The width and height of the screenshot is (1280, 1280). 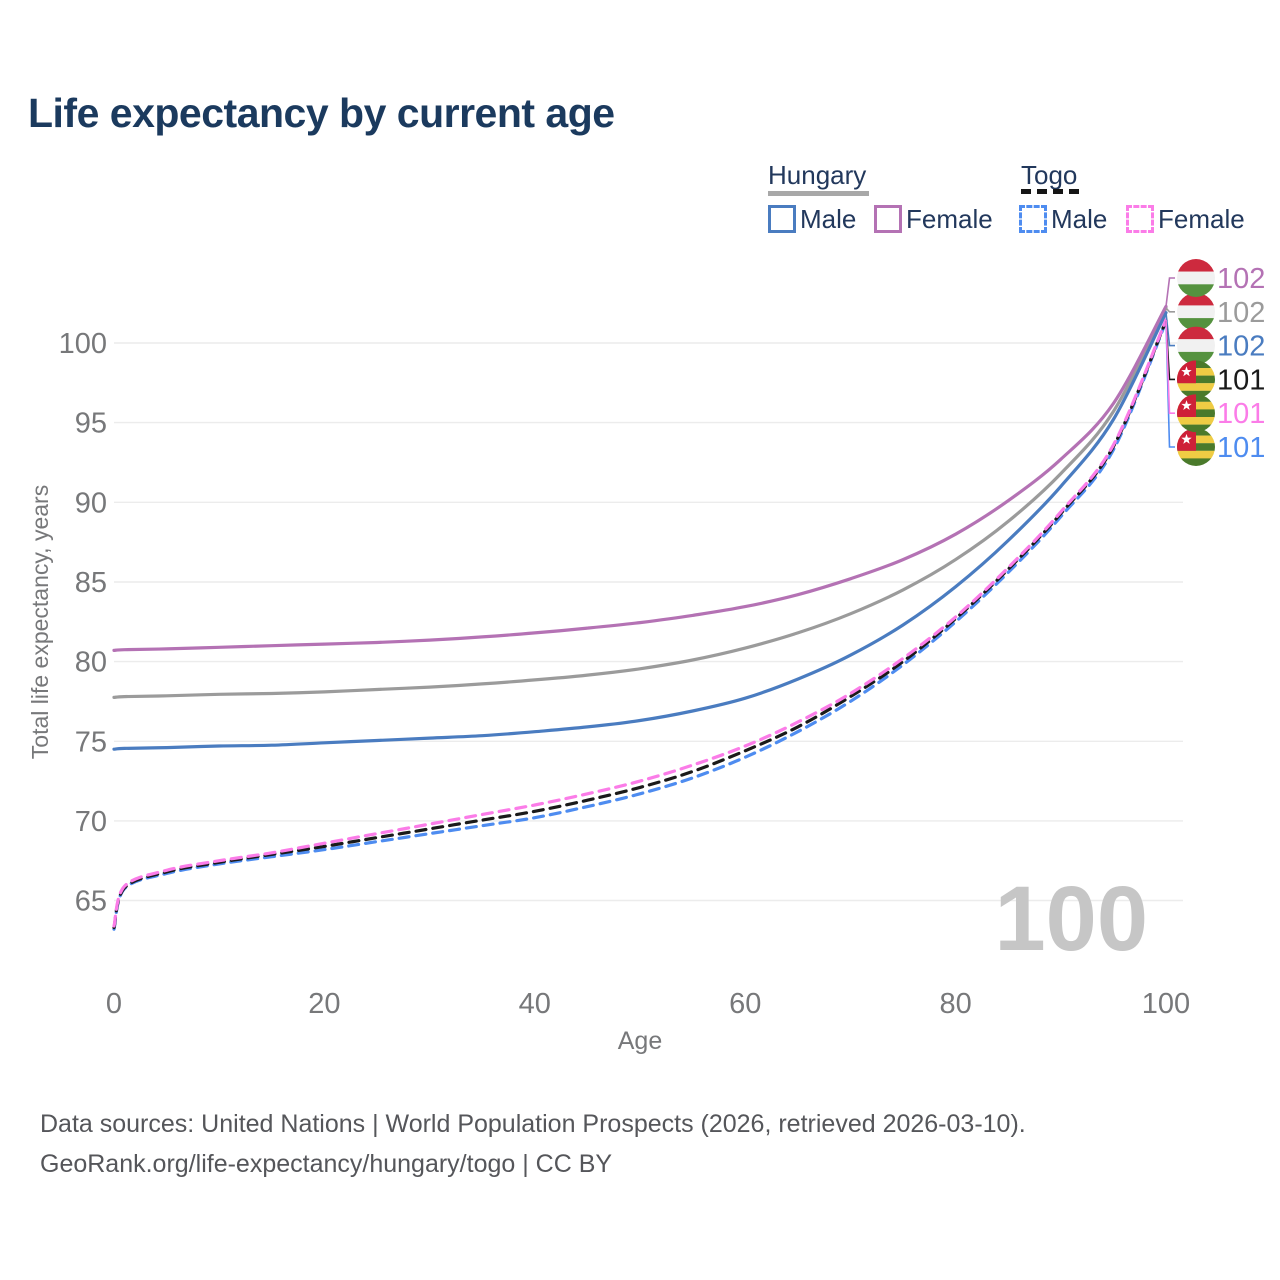 What do you see at coordinates (648, 1004) in the screenshot?
I see `x-axis-ticks: 0 20 40 60 80 100` at bounding box center [648, 1004].